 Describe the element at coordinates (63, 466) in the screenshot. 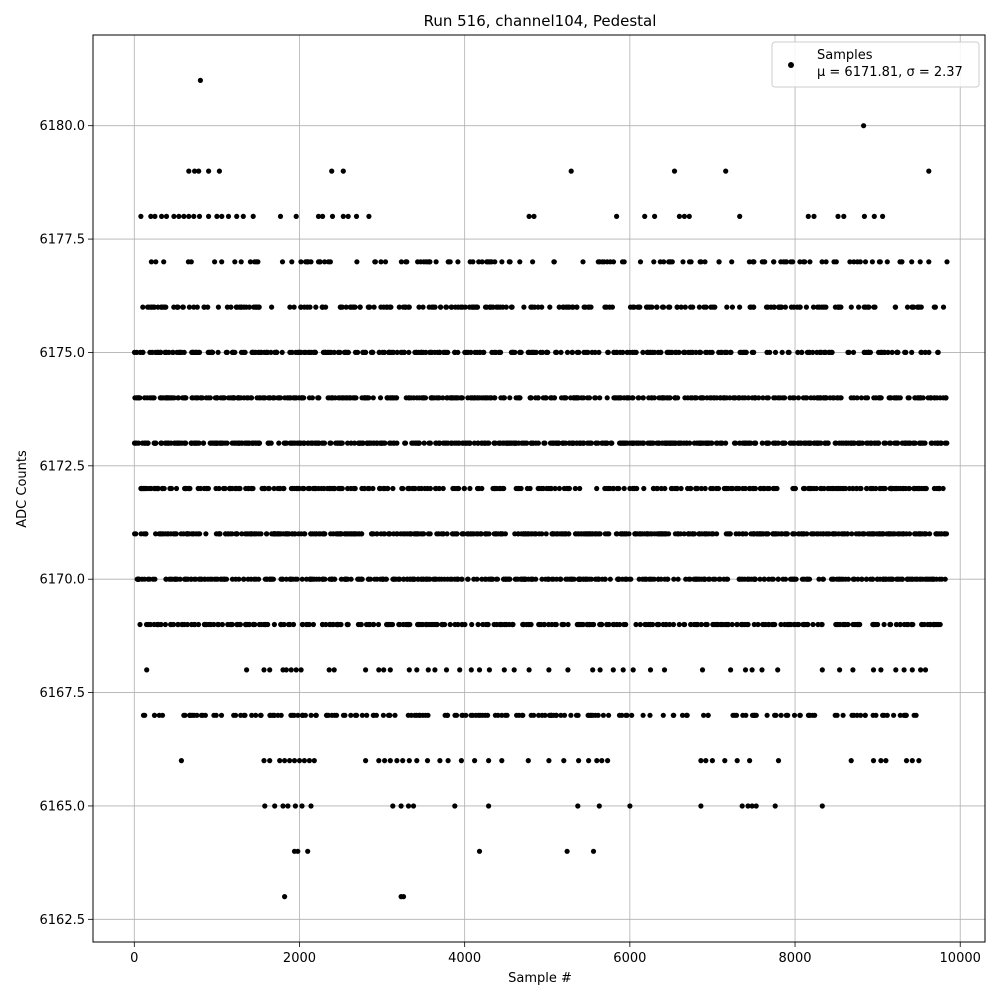

I see `y-tick-label: 6172.5` at that location.